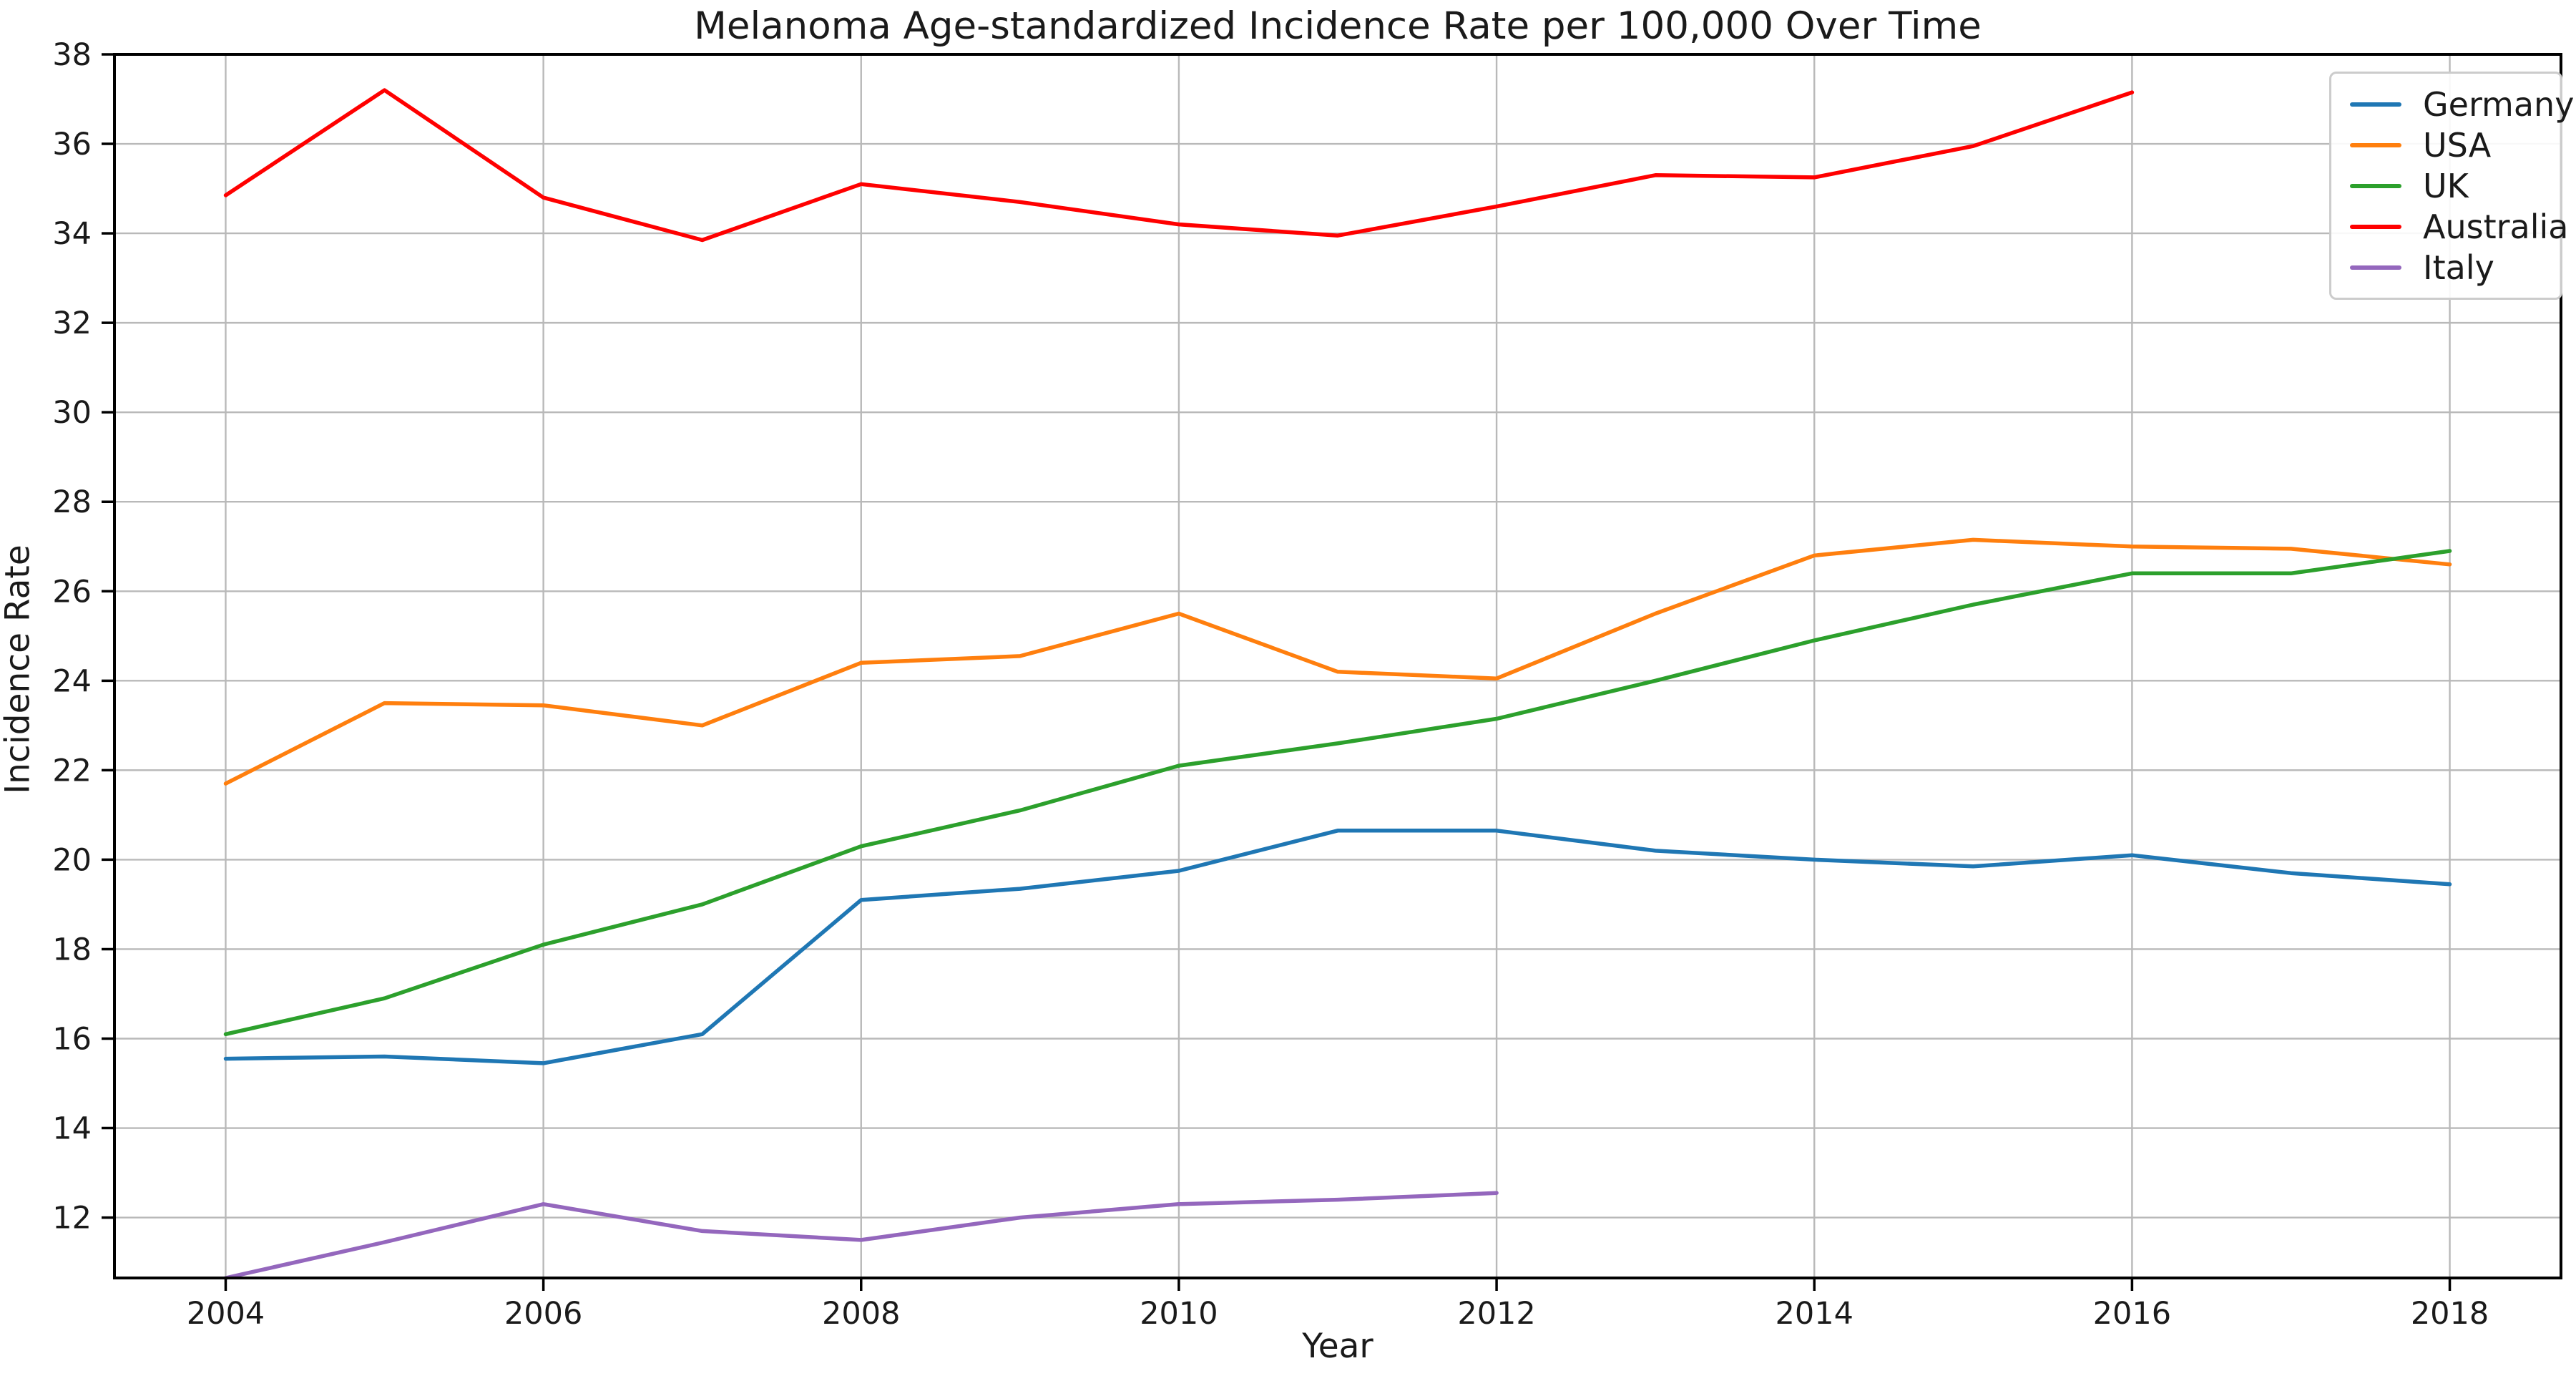 This screenshot has width=2576, height=1376. I want to click on x-tick-label: 2010, so click(1179, 1314).